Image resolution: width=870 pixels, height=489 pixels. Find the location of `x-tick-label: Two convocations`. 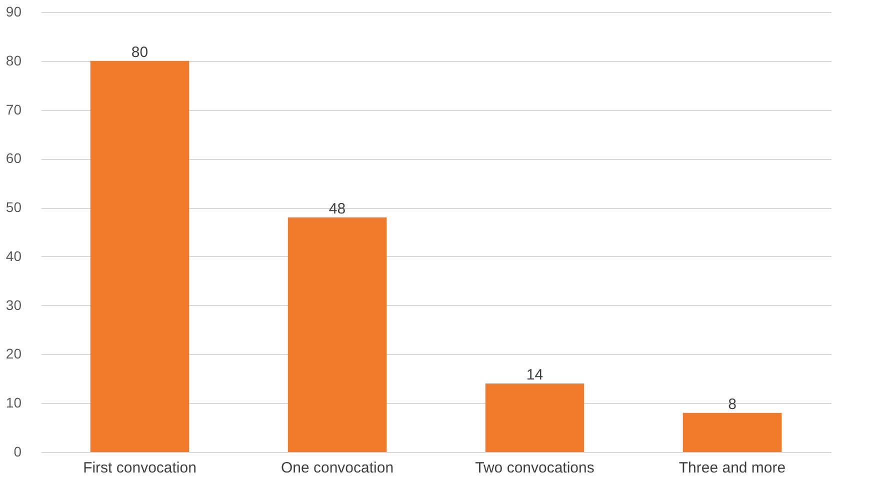

x-tick-label: Two convocations is located at coordinates (534, 468).